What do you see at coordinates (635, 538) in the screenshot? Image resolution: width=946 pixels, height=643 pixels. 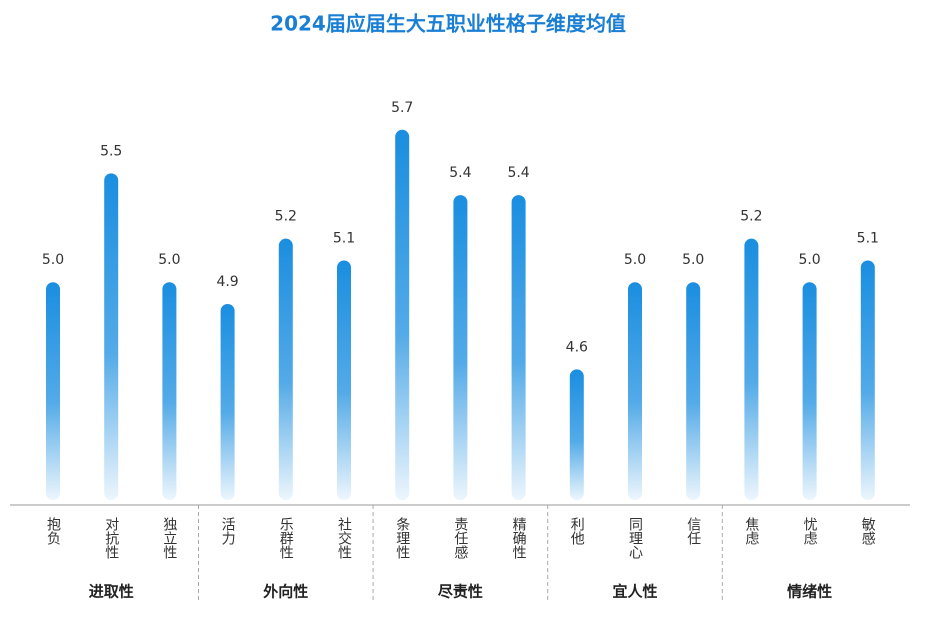 I see `x-tick-label: 同理心` at bounding box center [635, 538].